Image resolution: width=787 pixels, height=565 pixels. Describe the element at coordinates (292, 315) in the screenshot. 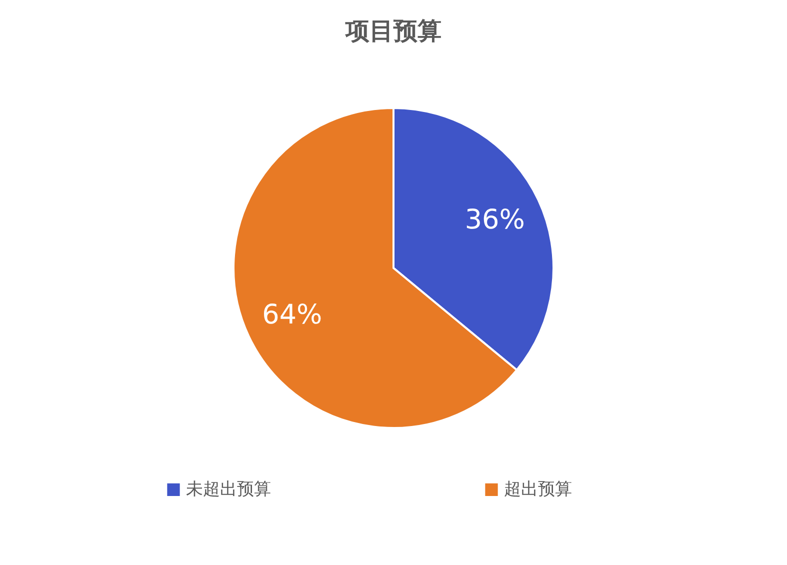

I see `data-label: 64%` at that location.